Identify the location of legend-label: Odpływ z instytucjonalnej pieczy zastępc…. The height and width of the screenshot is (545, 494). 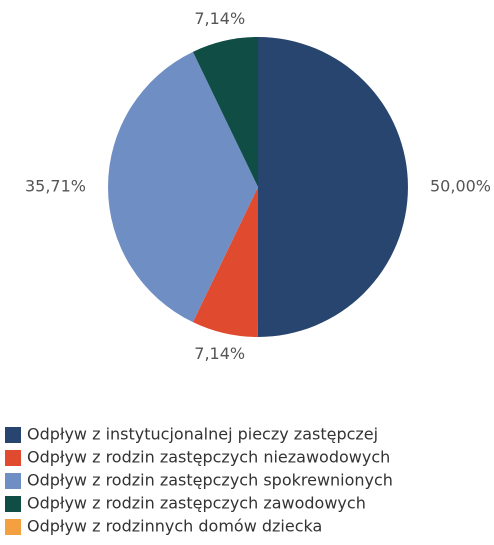
(202, 434).